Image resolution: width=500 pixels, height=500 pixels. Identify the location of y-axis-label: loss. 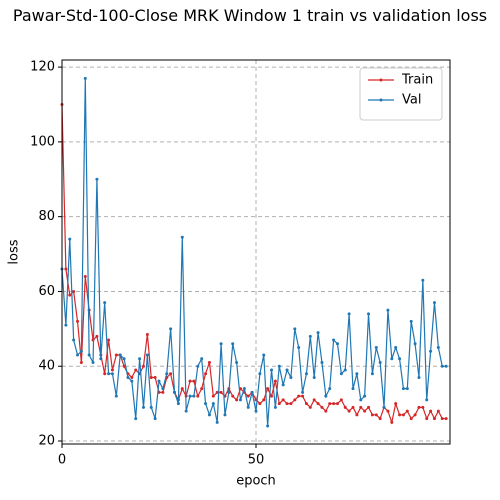
(14, 251).